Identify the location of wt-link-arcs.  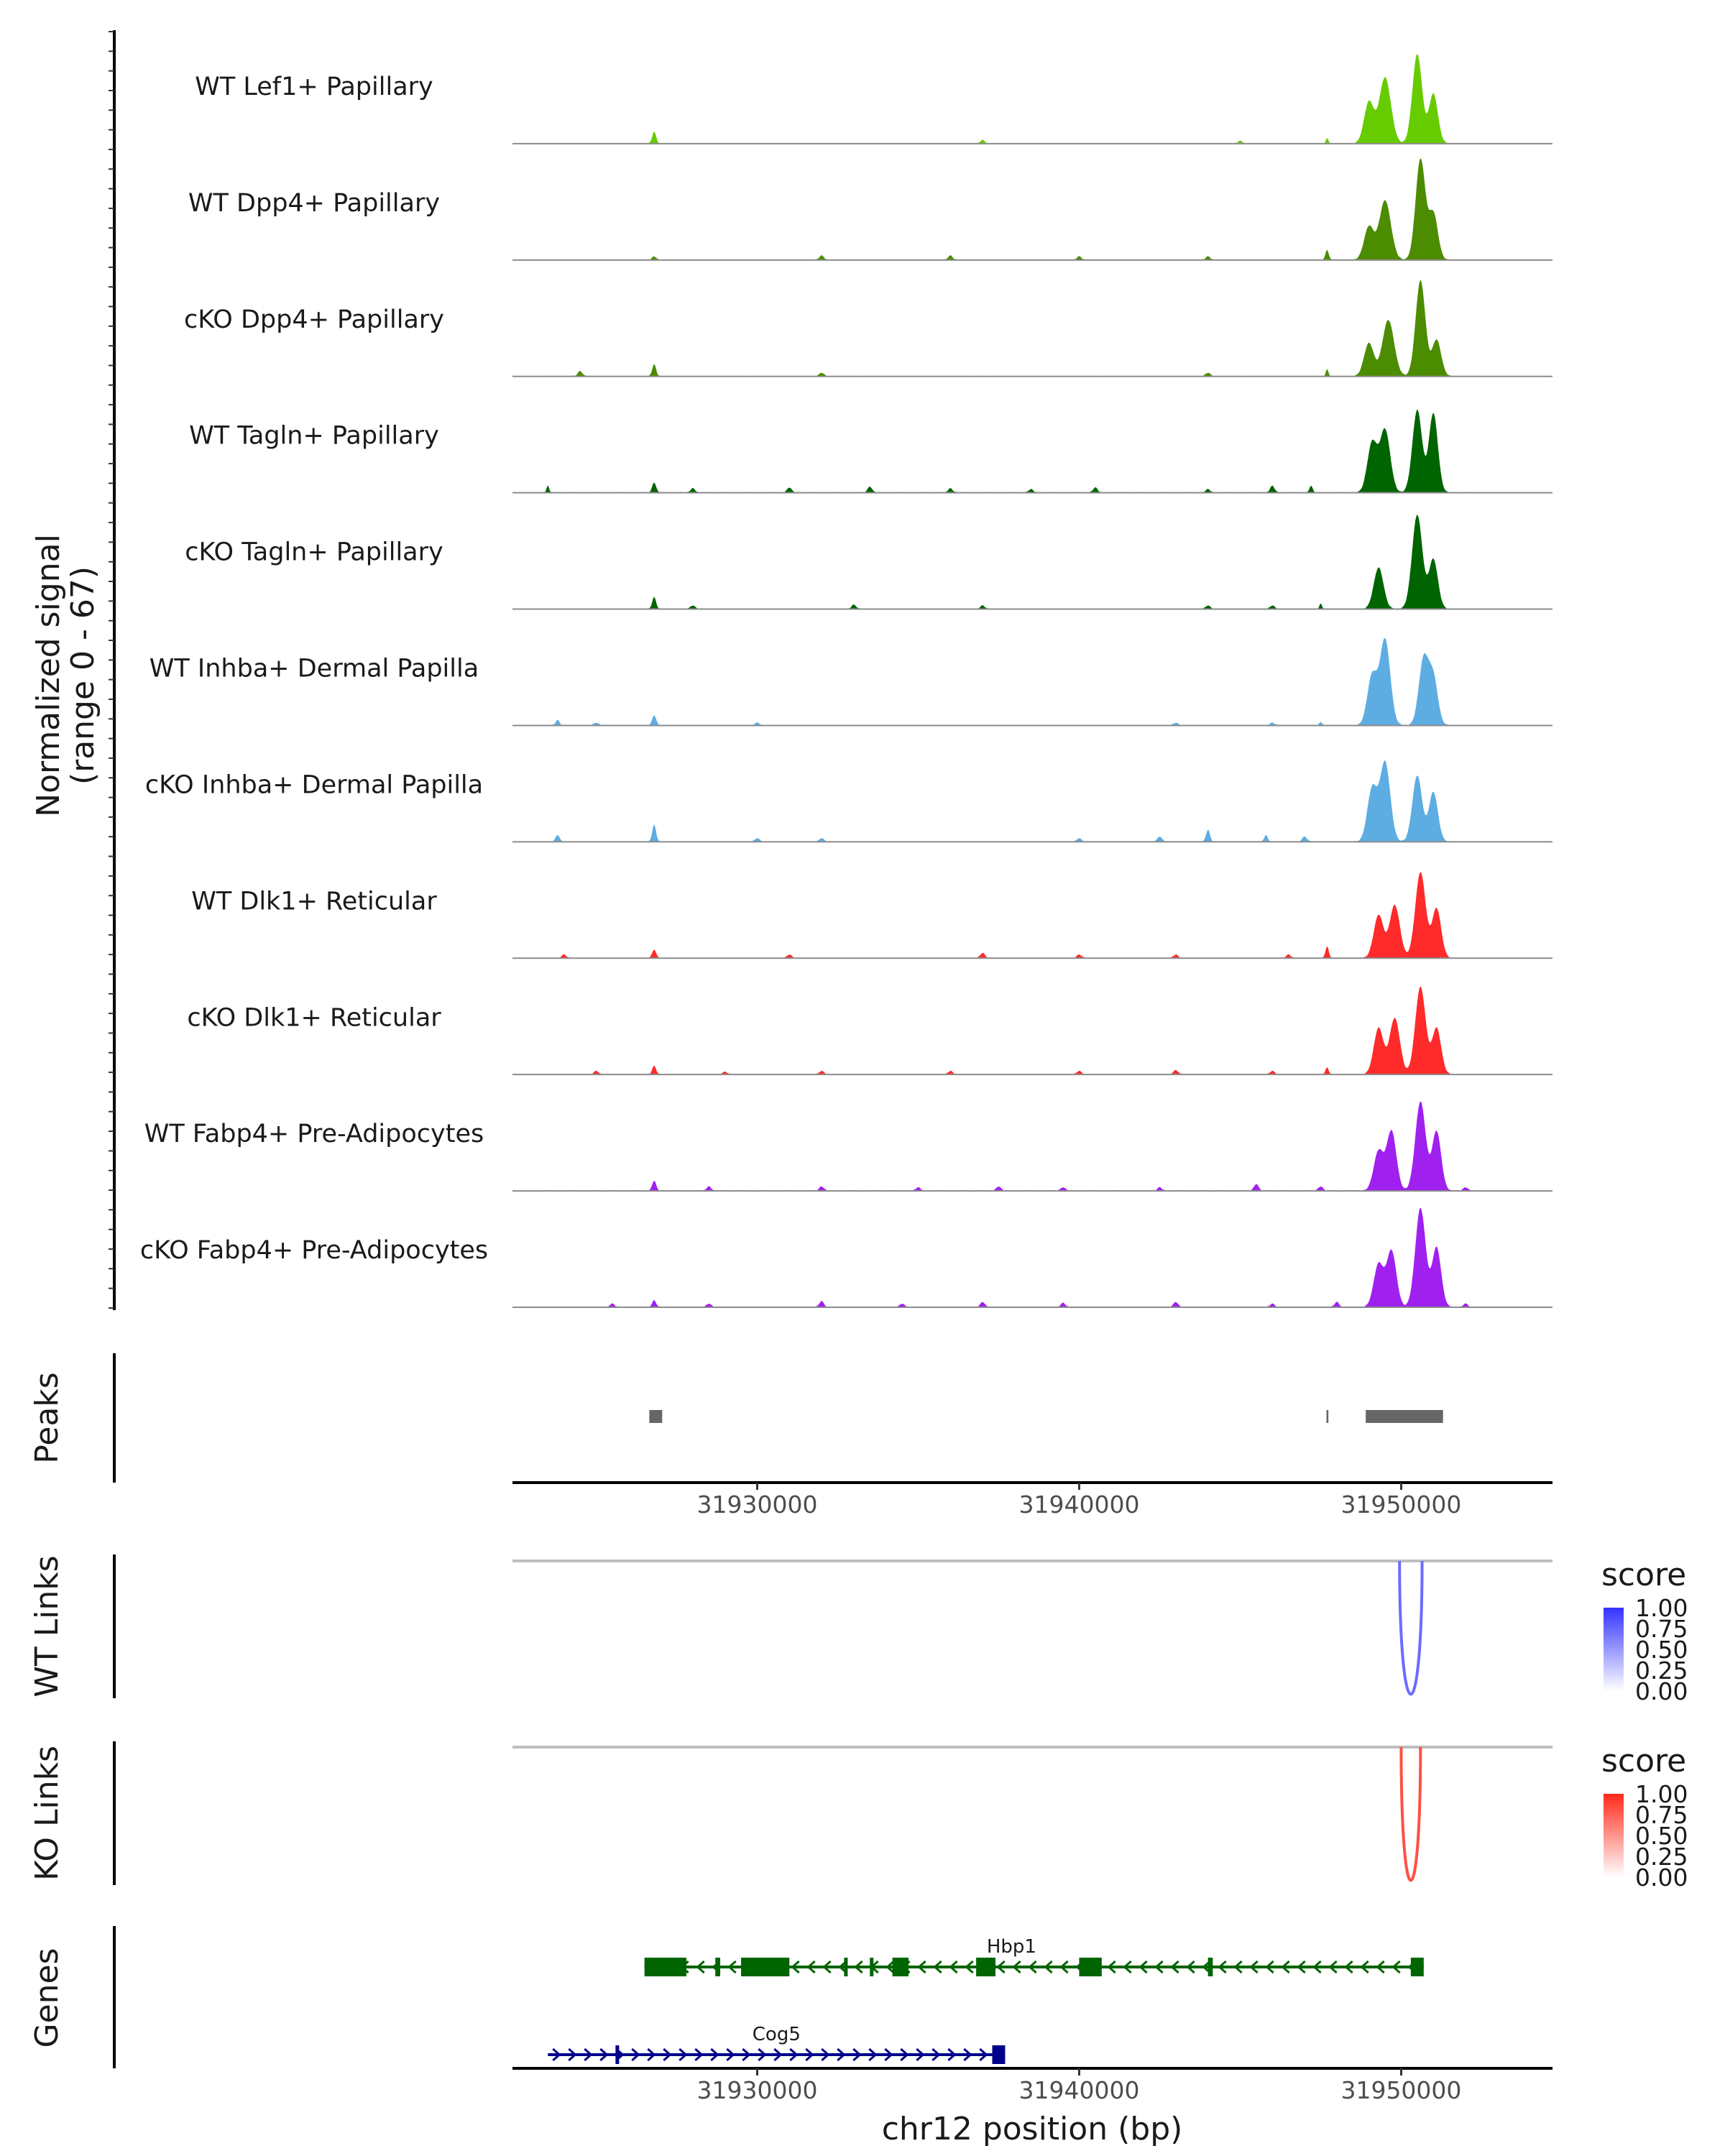
(1411, 1628).